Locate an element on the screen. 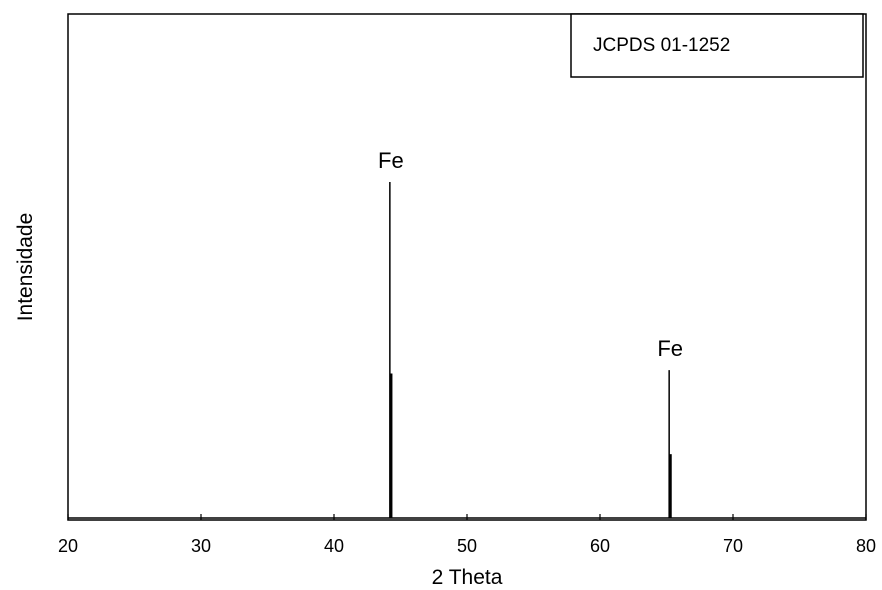  annotations-layer: Fe Fe is located at coordinates (530, 254).